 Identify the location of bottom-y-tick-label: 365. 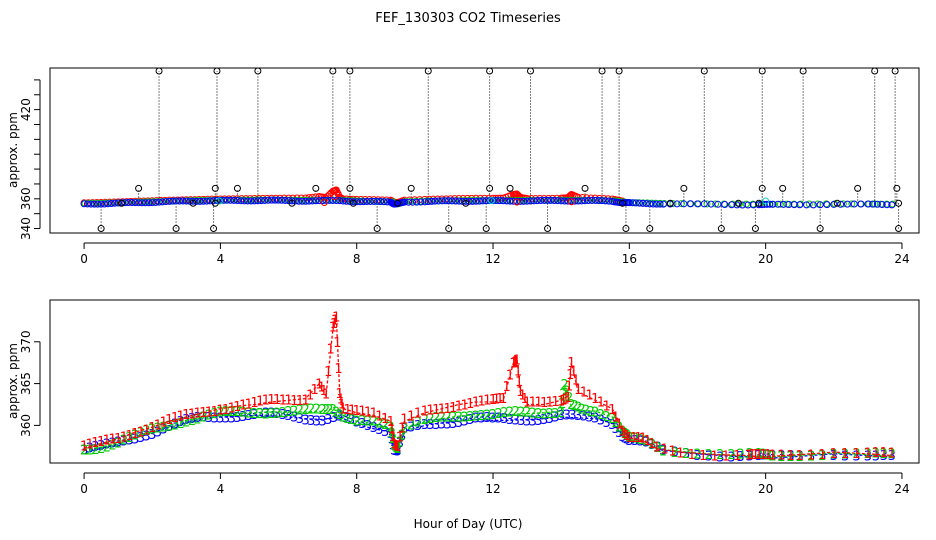
(26, 383).